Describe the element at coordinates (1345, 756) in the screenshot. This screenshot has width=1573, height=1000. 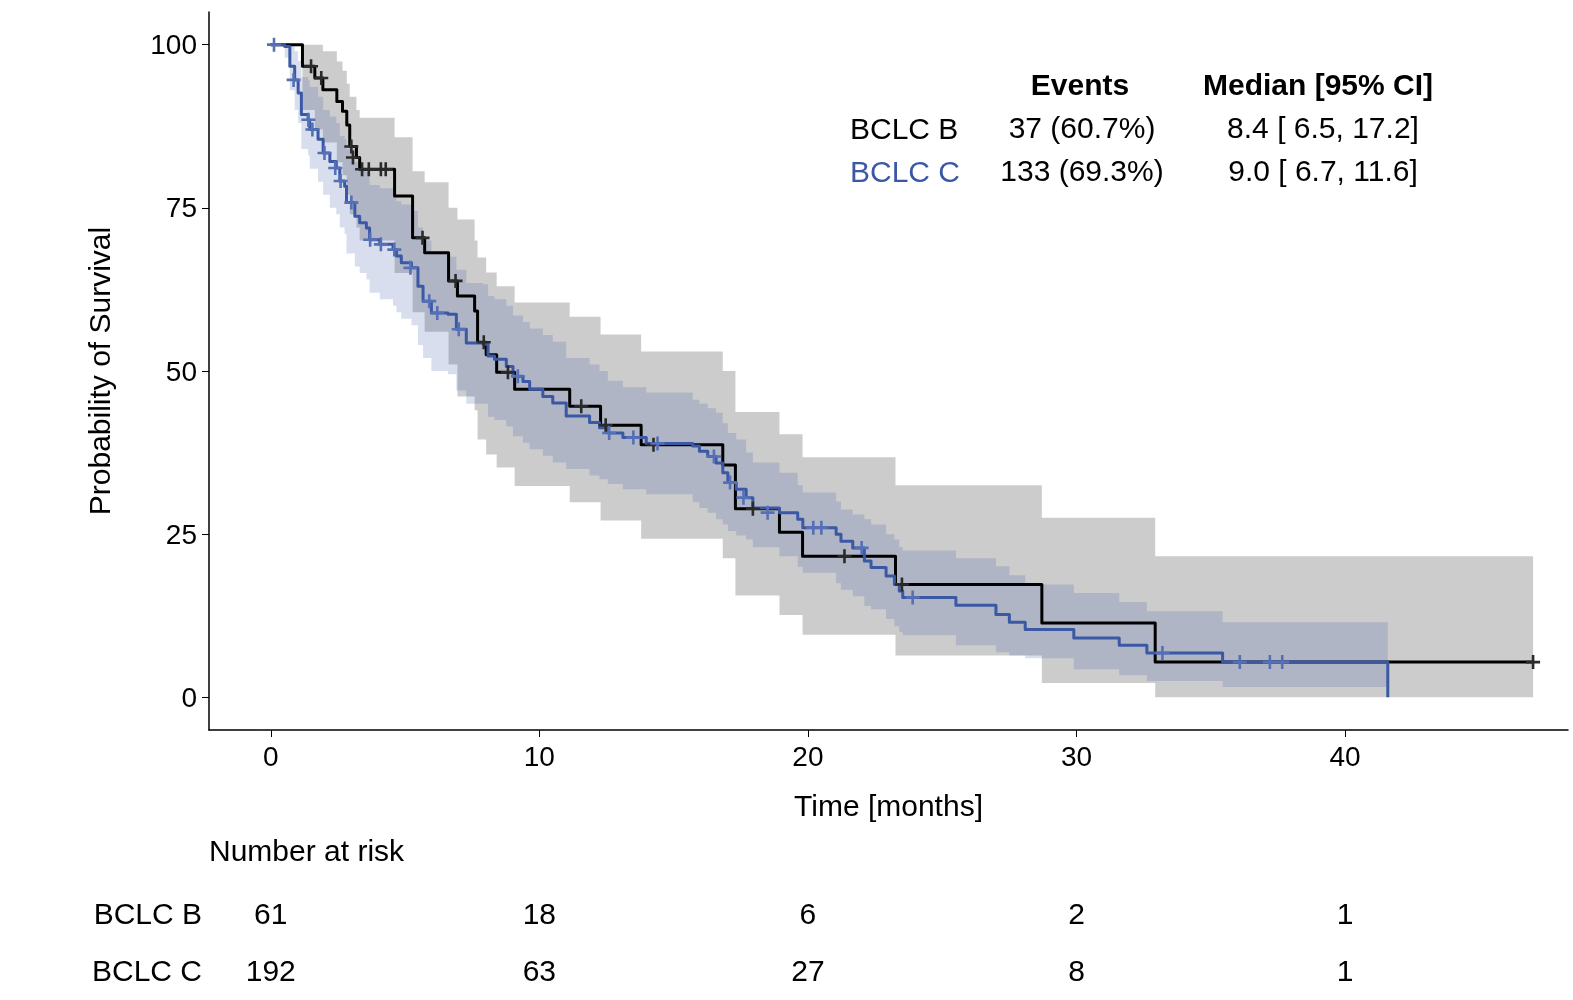
I see `x-tick-label: 40` at that location.